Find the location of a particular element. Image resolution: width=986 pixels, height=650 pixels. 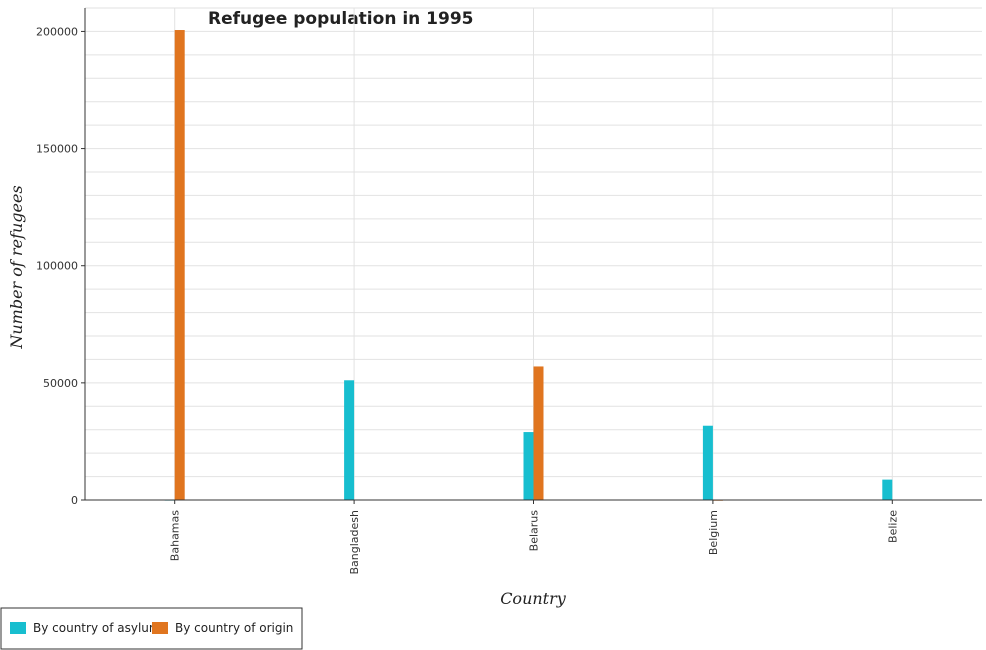

x-axis-label: Country is located at coordinates (533, 598).